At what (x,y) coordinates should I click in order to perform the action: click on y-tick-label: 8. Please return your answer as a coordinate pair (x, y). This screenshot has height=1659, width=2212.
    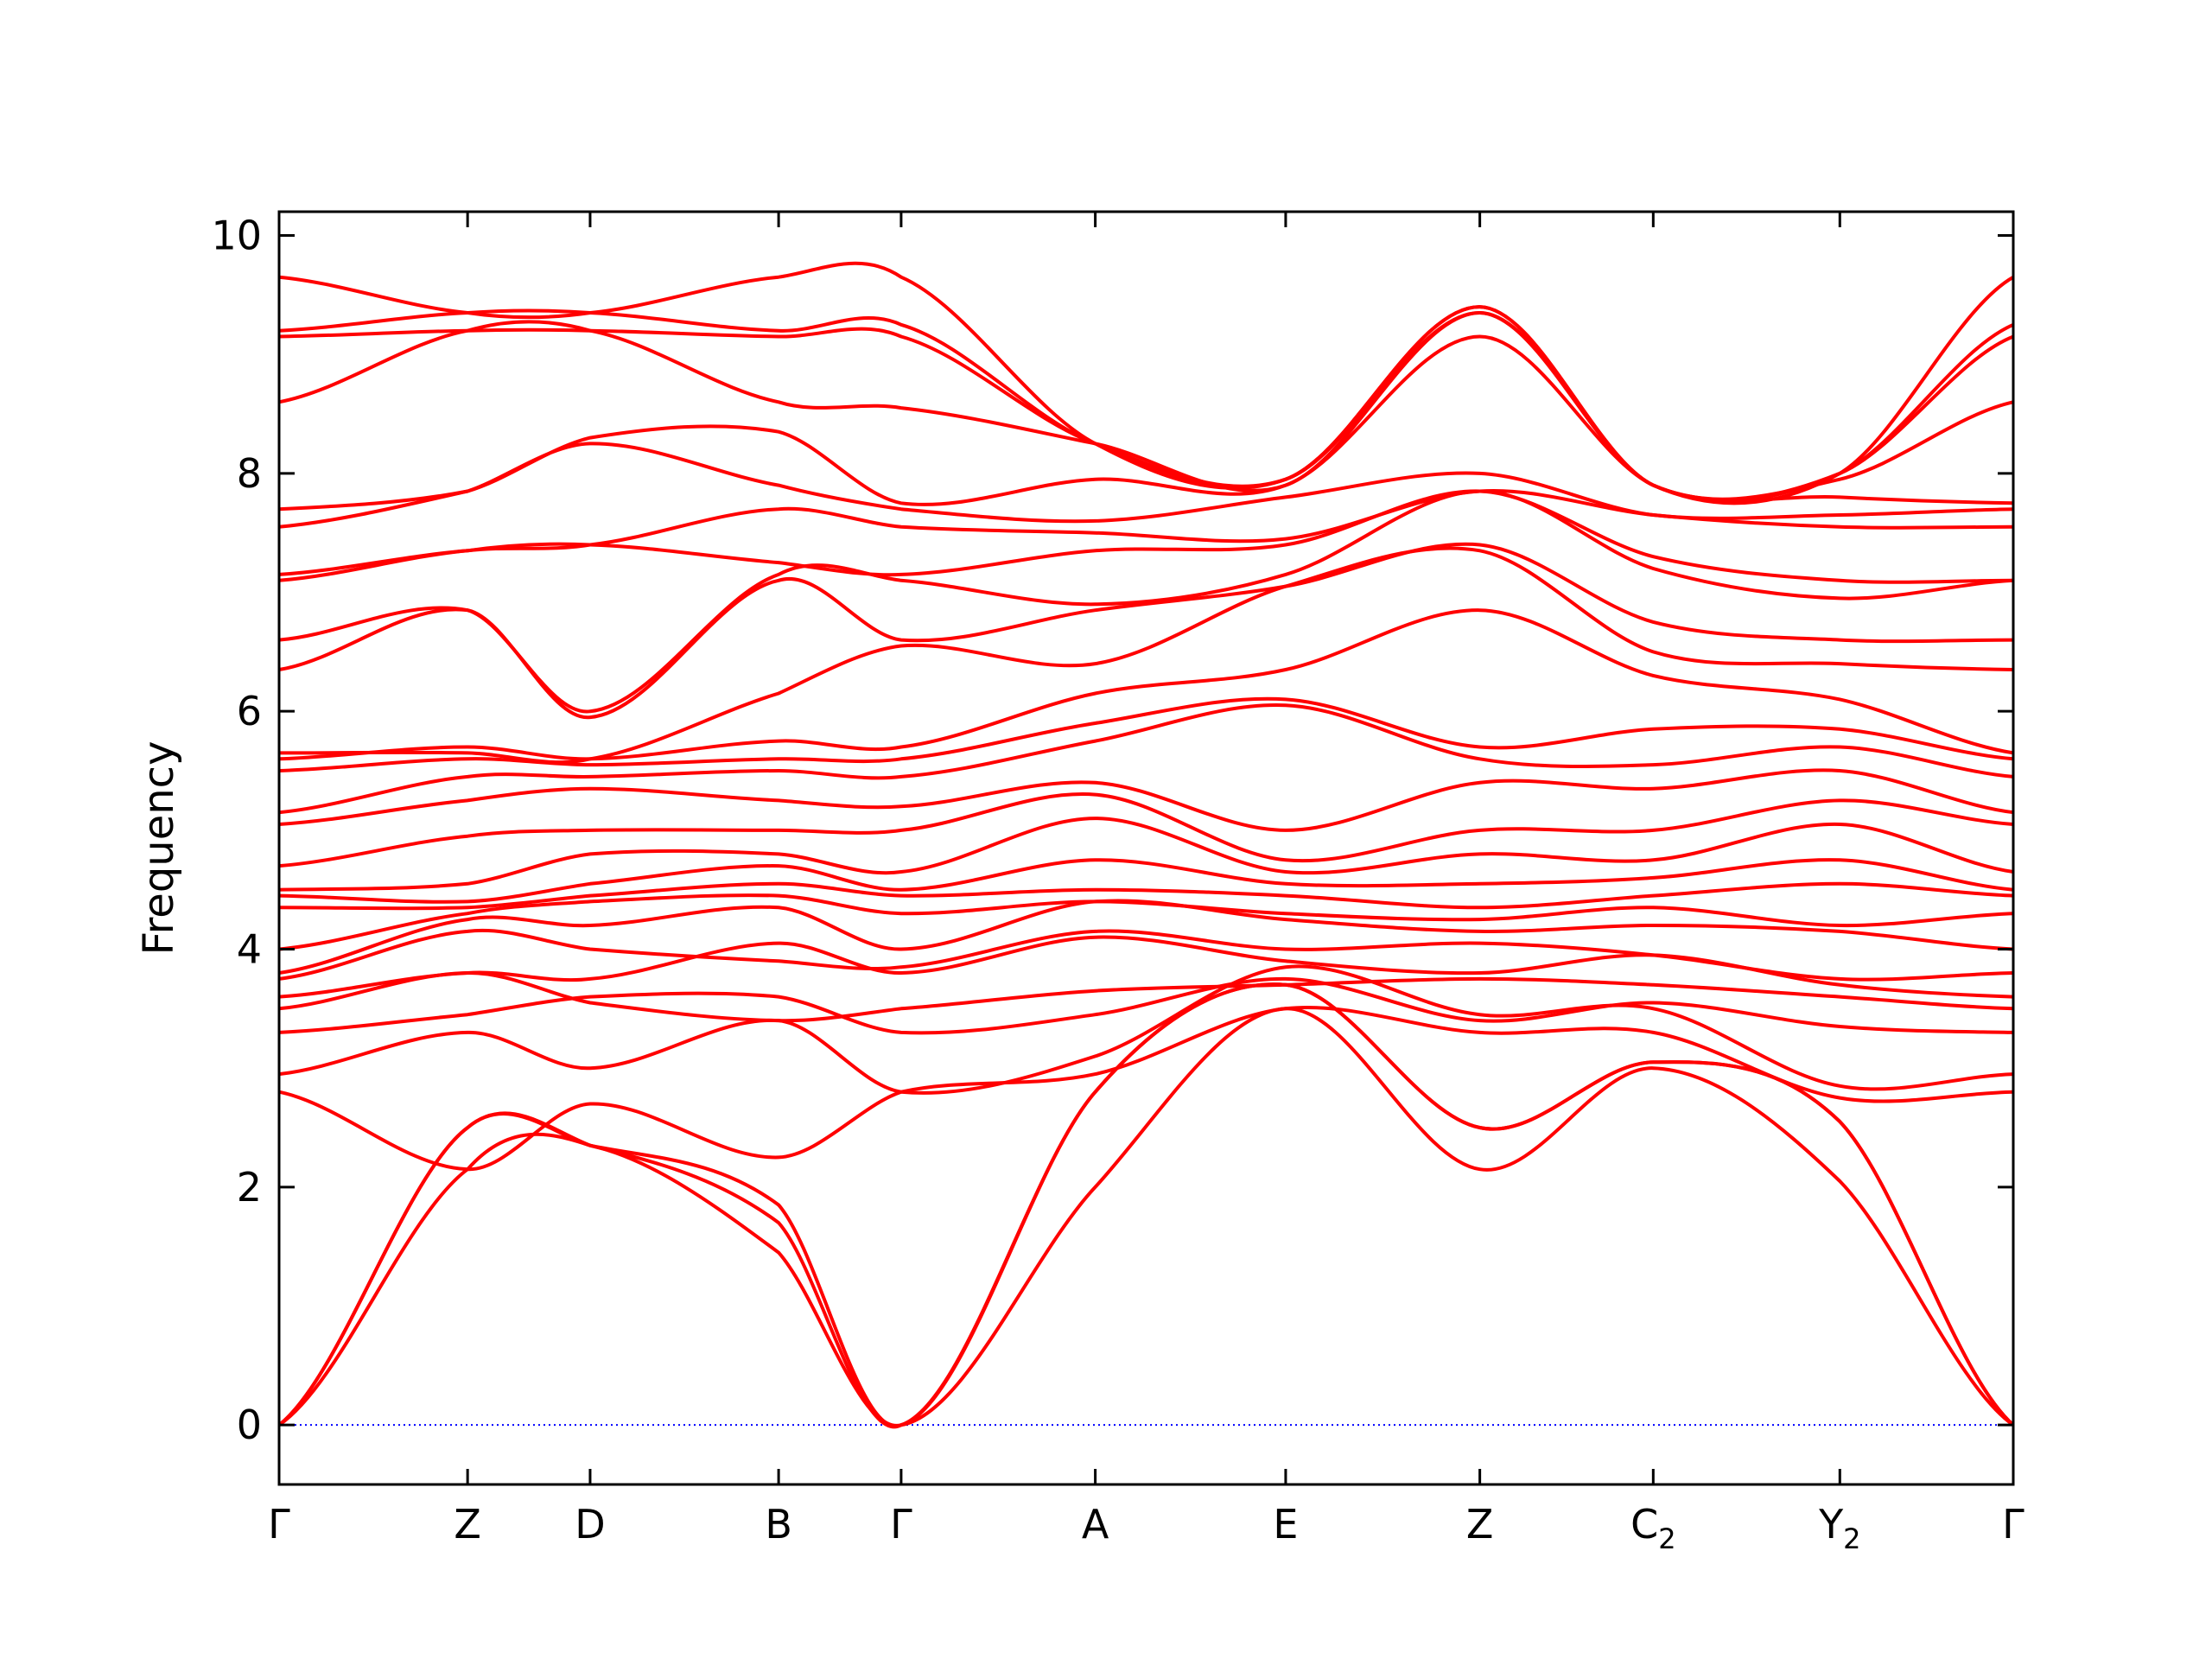
    Looking at the image, I should click on (249, 473).